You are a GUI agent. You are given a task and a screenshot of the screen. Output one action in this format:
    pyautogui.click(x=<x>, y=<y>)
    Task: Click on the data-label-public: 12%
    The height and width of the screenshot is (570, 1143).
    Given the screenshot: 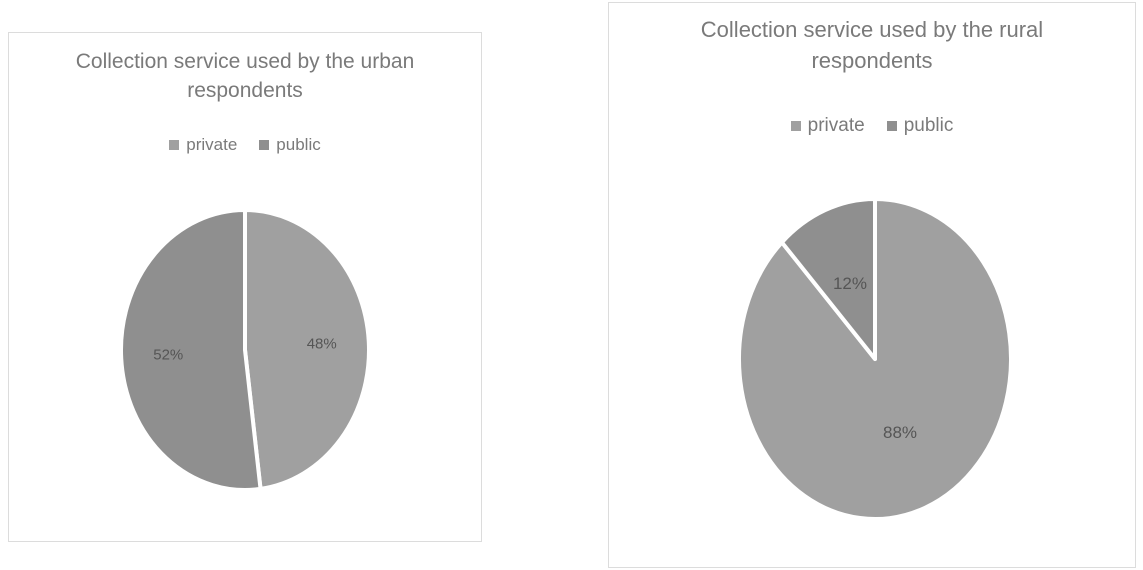 What is the action you would take?
    pyautogui.click(x=850, y=283)
    